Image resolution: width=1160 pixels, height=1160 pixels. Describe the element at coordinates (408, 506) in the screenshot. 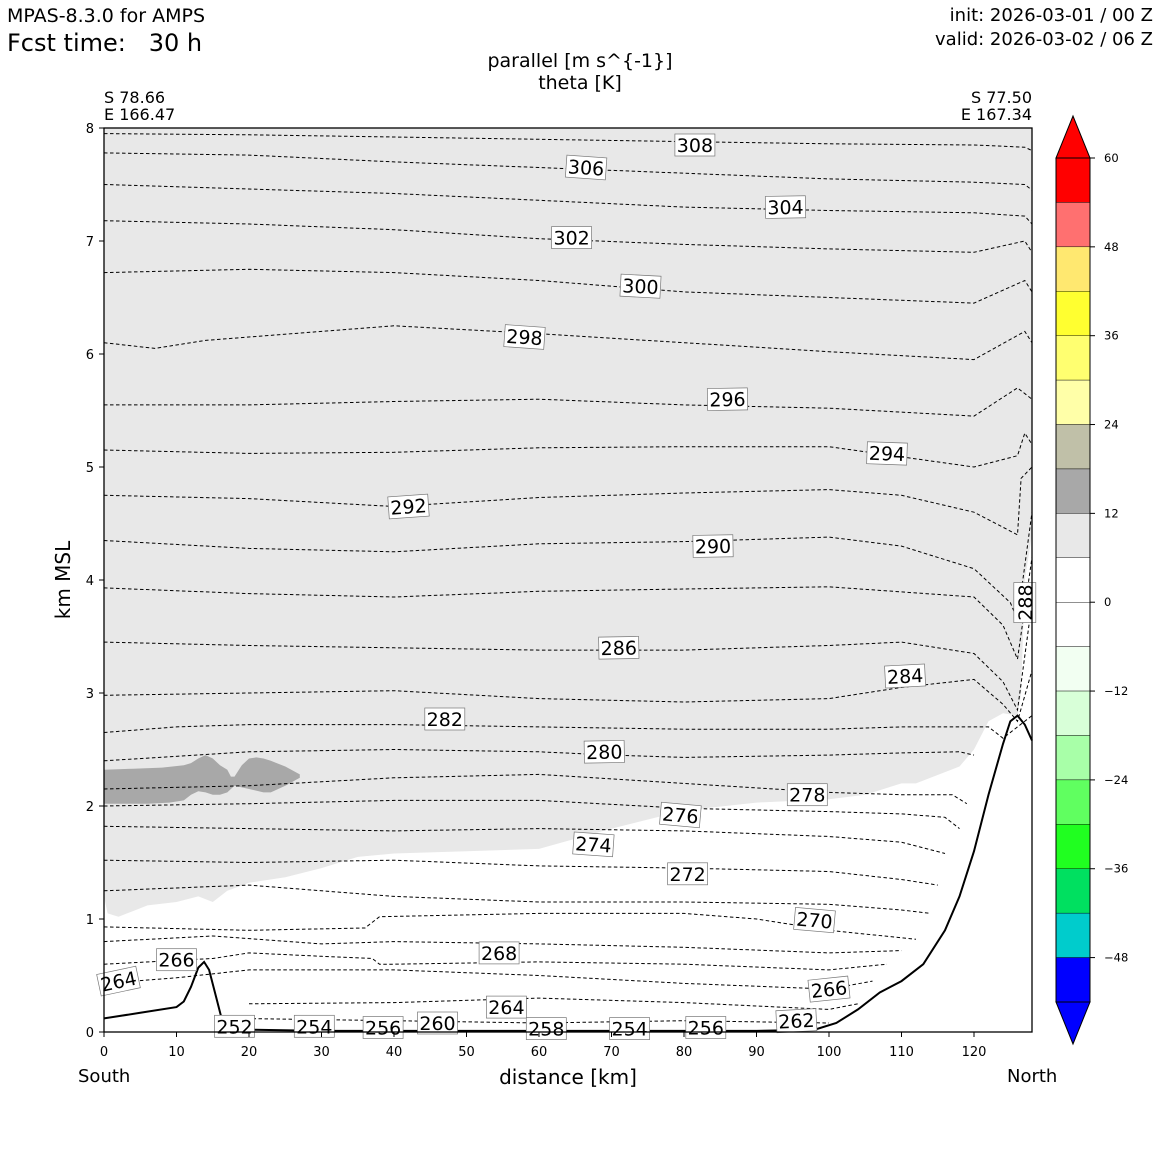

I see `theta-label: 292` at that location.